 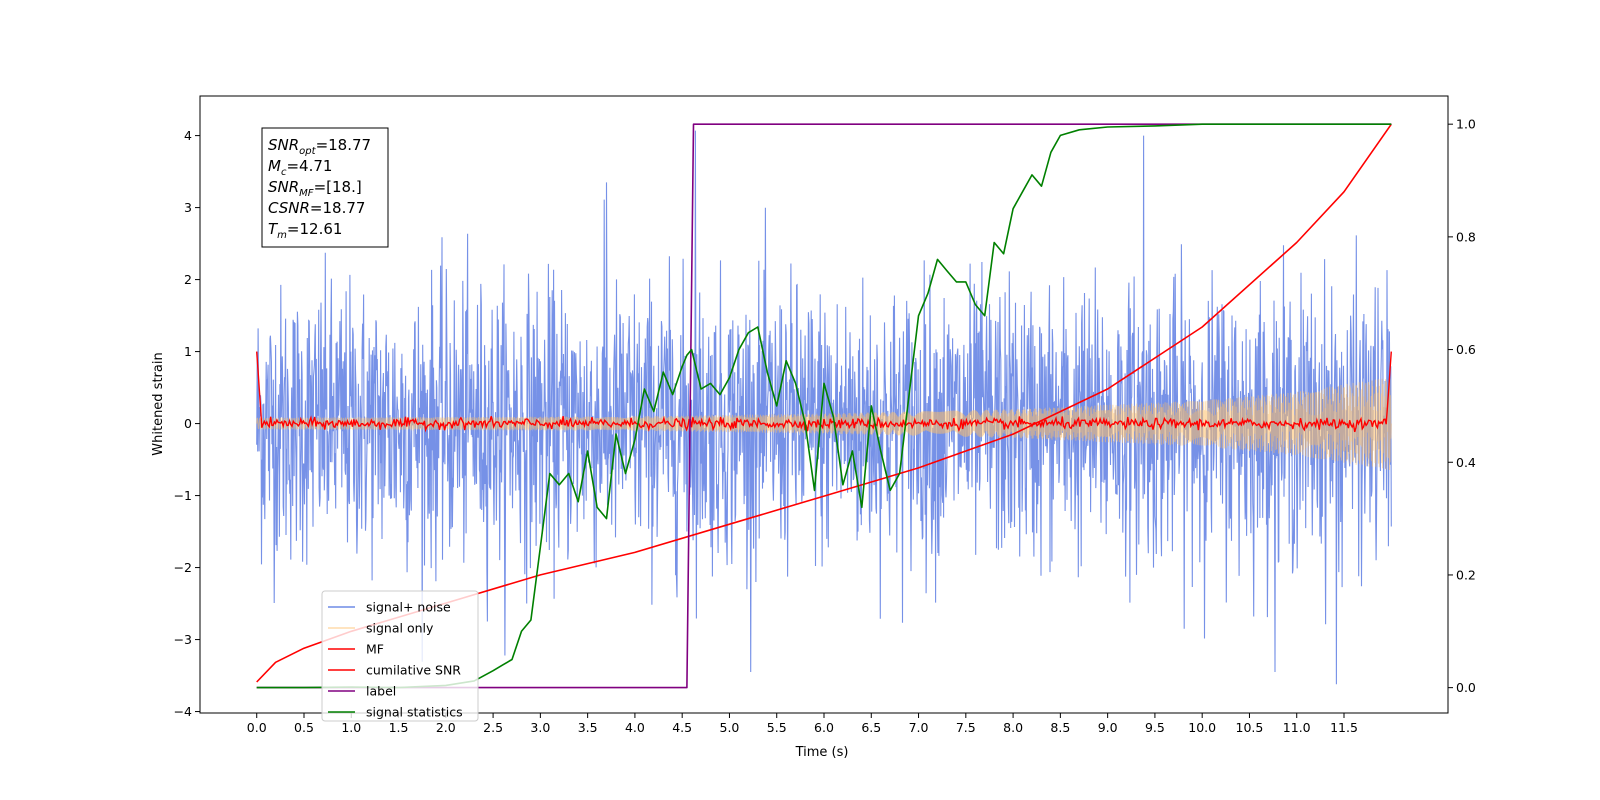 I want to click on x-tick-label: 11.0, so click(x=1297, y=727).